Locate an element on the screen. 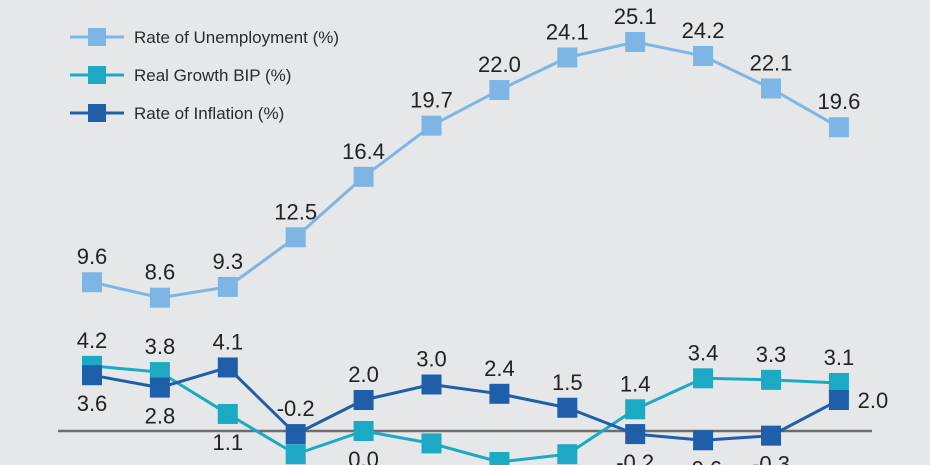 The image size is (930, 465). data-label-growth: 3.4 is located at coordinates (703, 352).